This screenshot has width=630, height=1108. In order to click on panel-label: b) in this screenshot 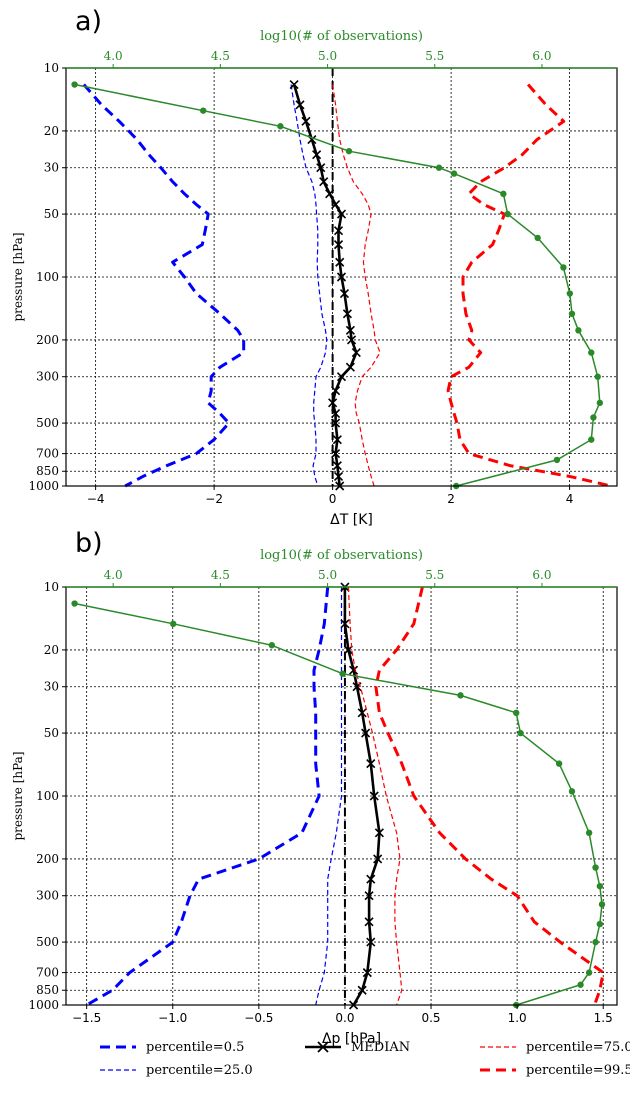, I will do `click(89, 543)`.